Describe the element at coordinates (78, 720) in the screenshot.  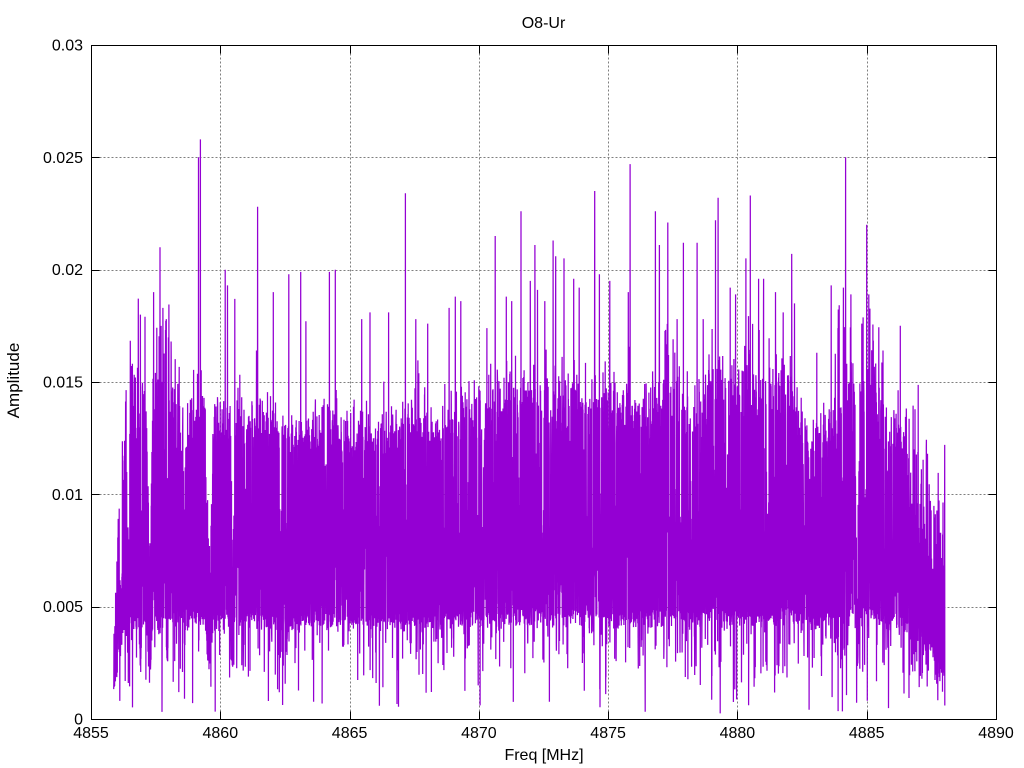
I see `svg-text: 0` at that location.